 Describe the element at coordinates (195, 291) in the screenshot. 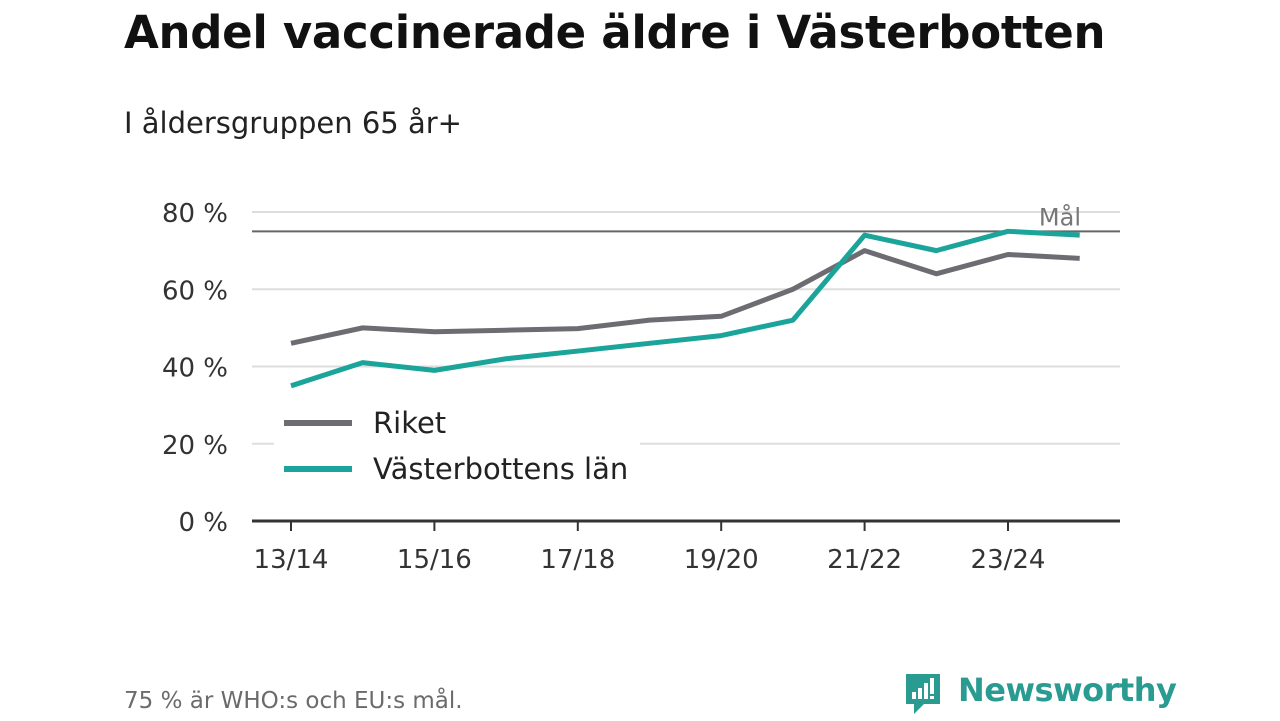

I see `y-tick-label: 60 %` at that location.